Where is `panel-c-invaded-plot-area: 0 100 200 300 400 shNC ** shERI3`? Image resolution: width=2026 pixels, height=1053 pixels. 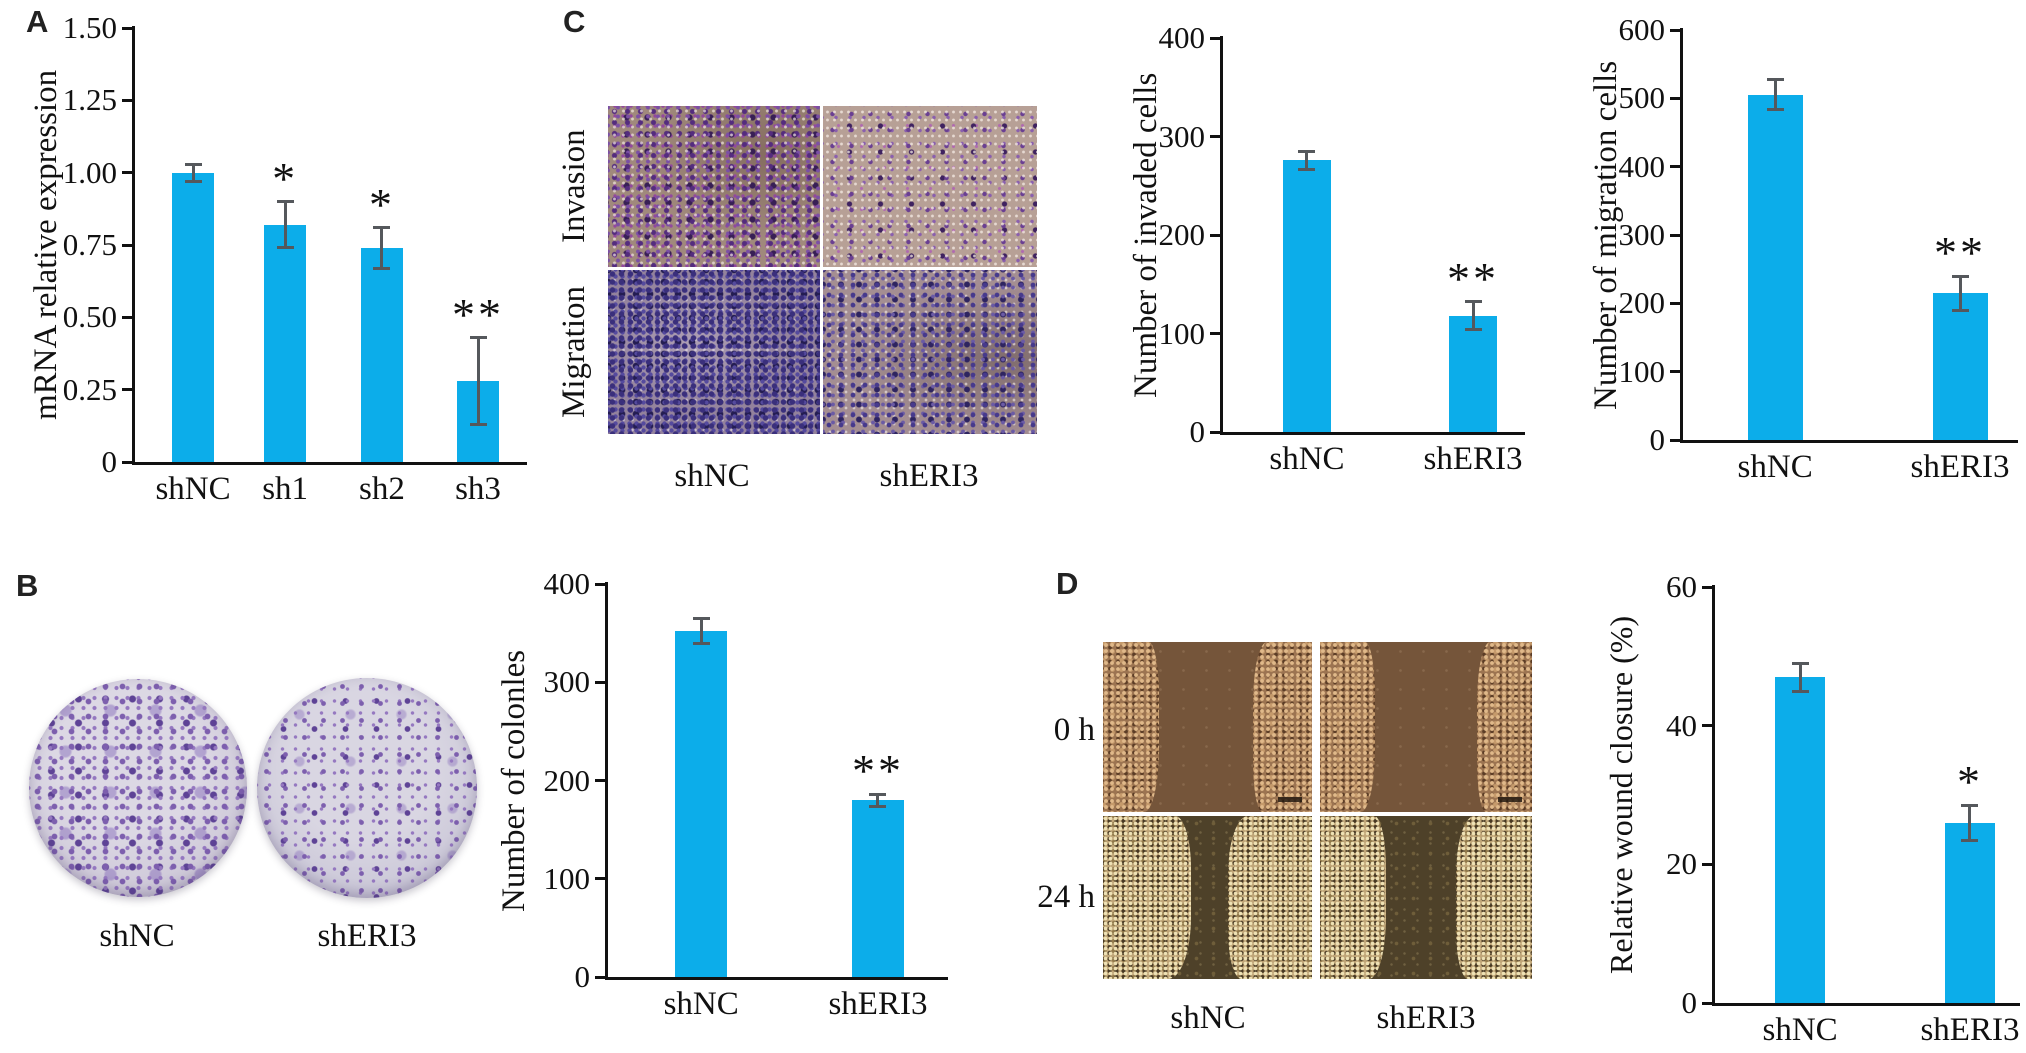 panel-c-invaded-plot-area: 0 100 200 300 400 shNC ** shERI3 is located at coordinates (1342, 249).